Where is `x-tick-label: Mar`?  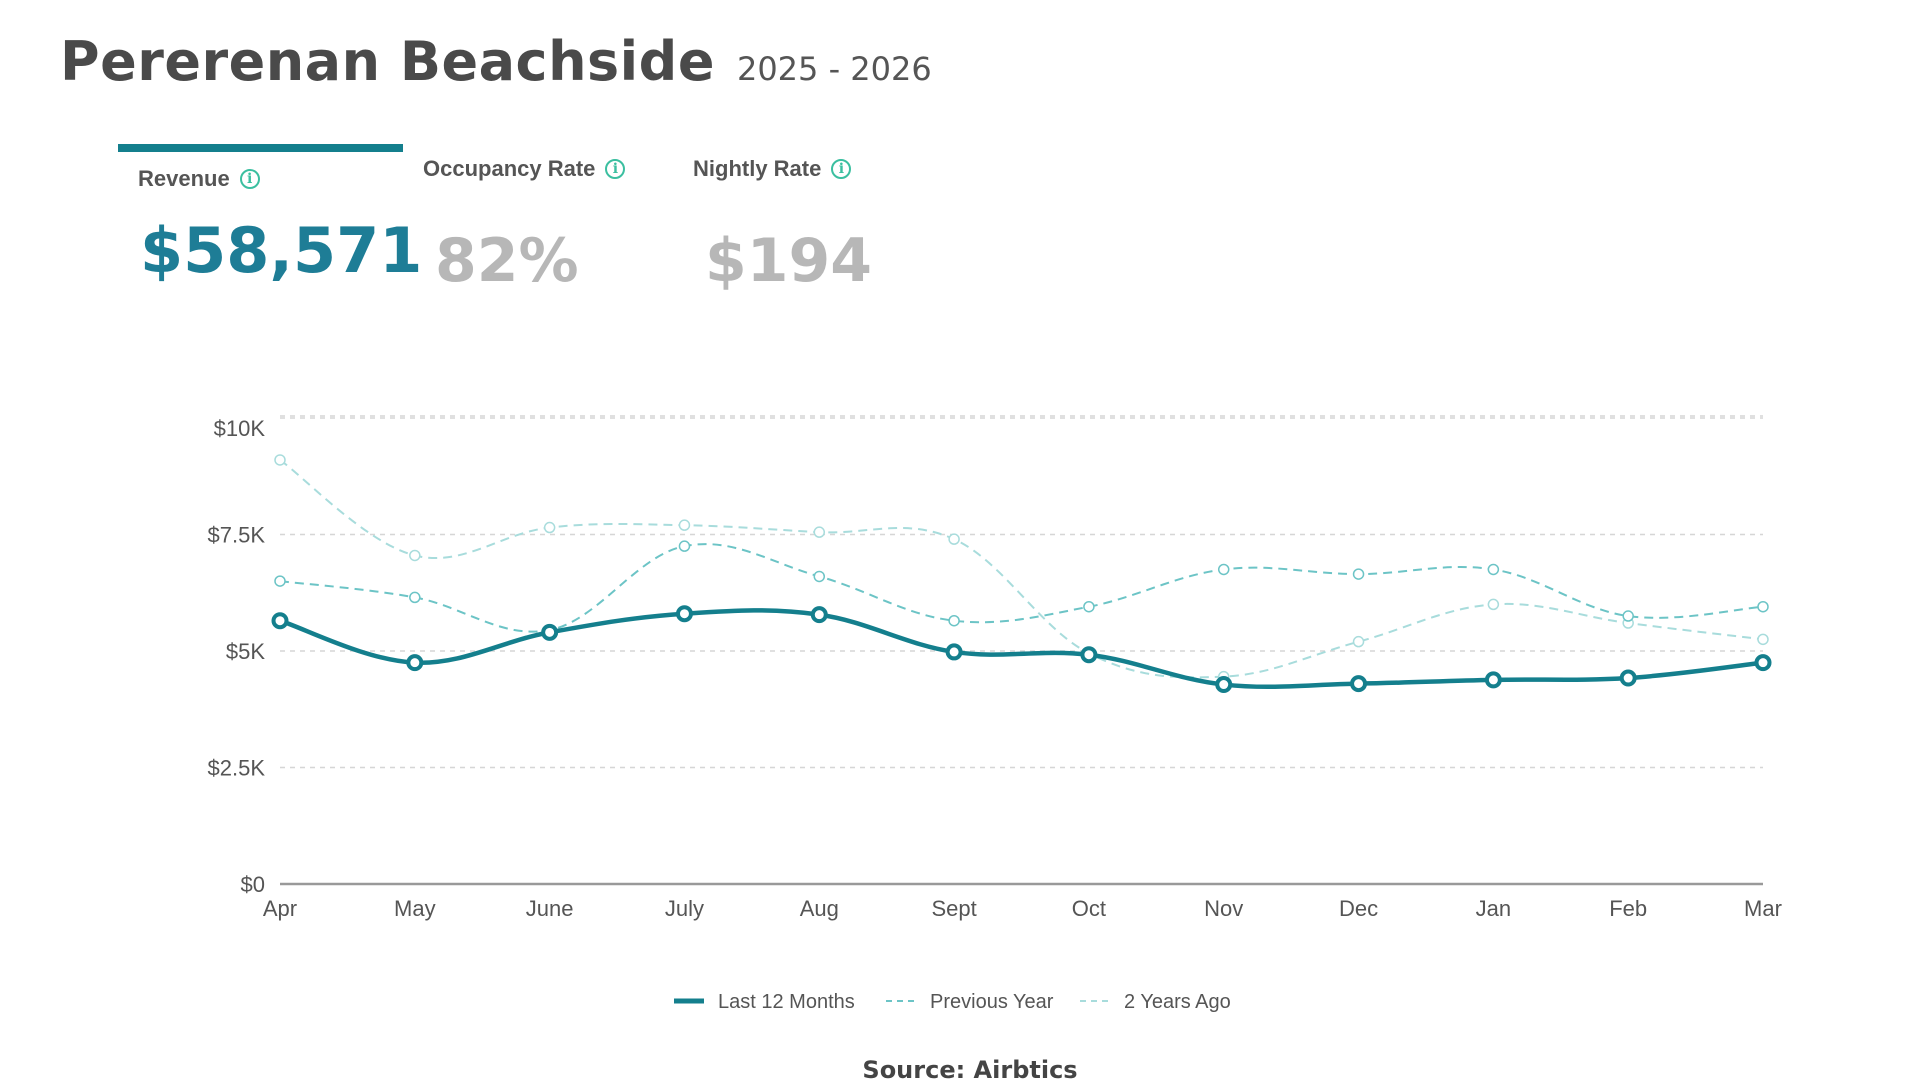 x-tick-label: Mar is located at coordinates (1763, 908).